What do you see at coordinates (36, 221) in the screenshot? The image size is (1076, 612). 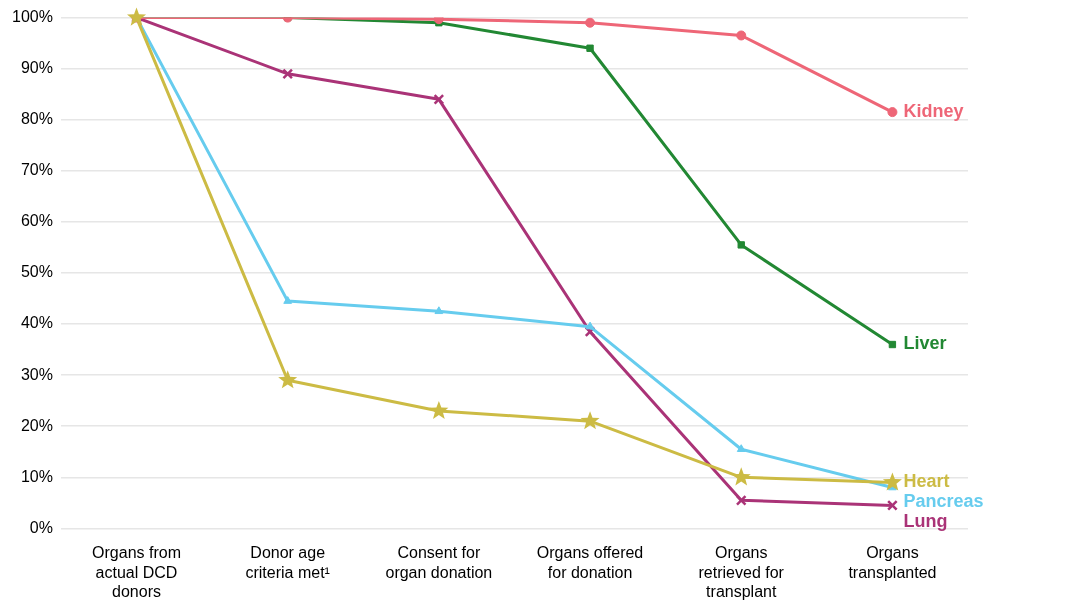 I see `y-tick-label: 60%` at bounding box center [36, 221].